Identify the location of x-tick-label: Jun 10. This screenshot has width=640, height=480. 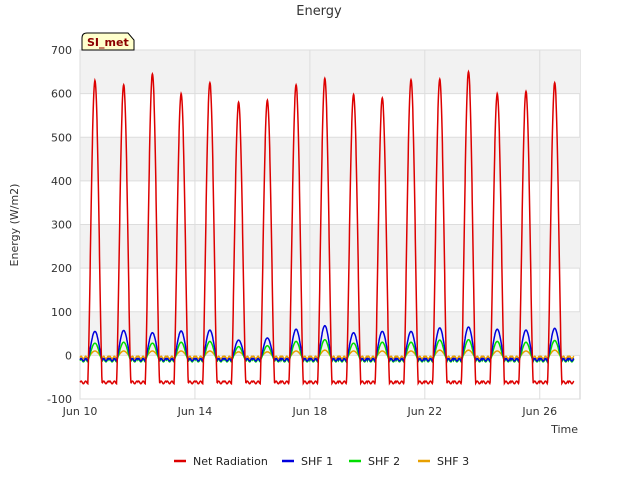
(80, 411).